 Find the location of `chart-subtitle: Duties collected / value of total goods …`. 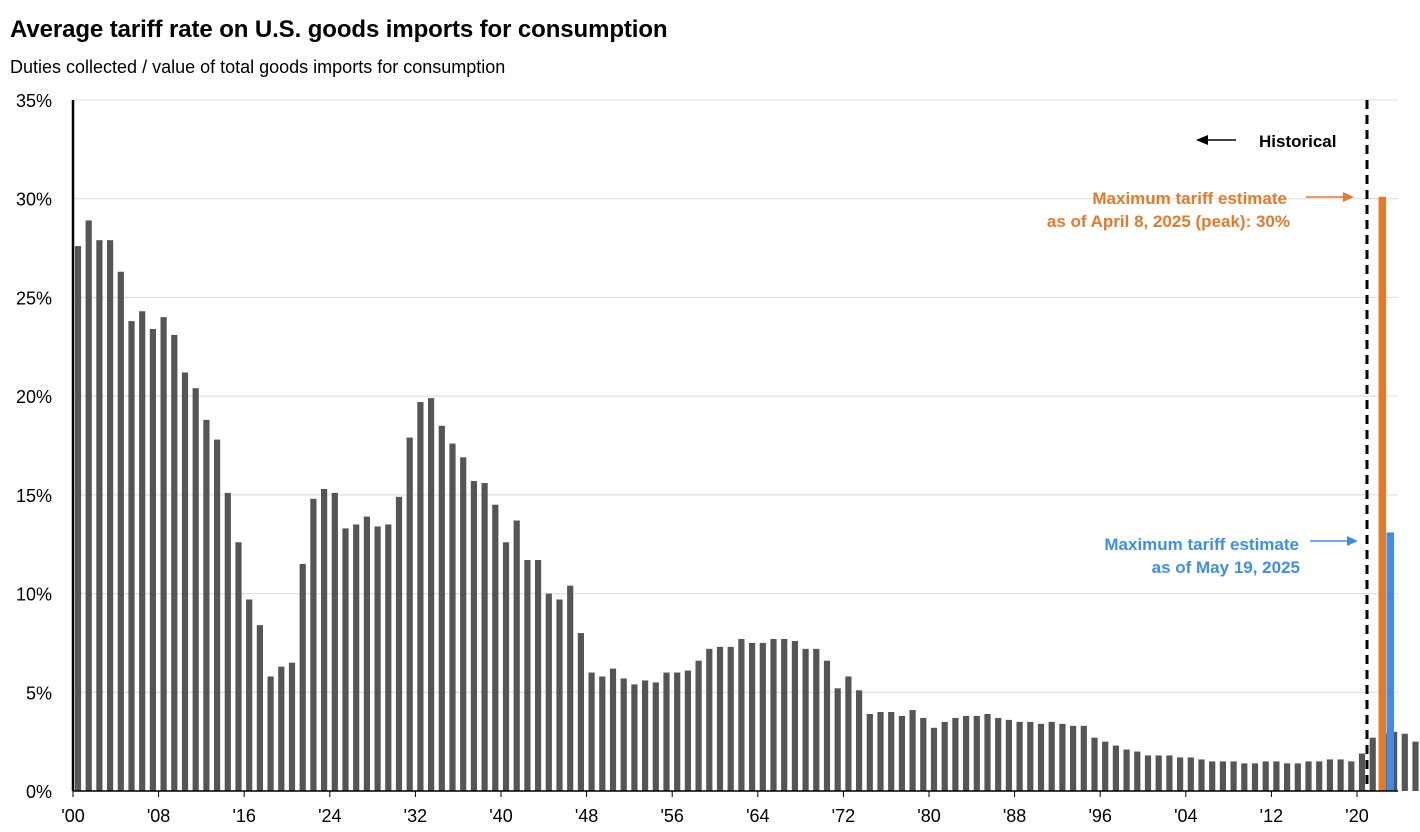

chart-subtitle: Duties collected / value of total goods … is located at coordinates (258, 67).